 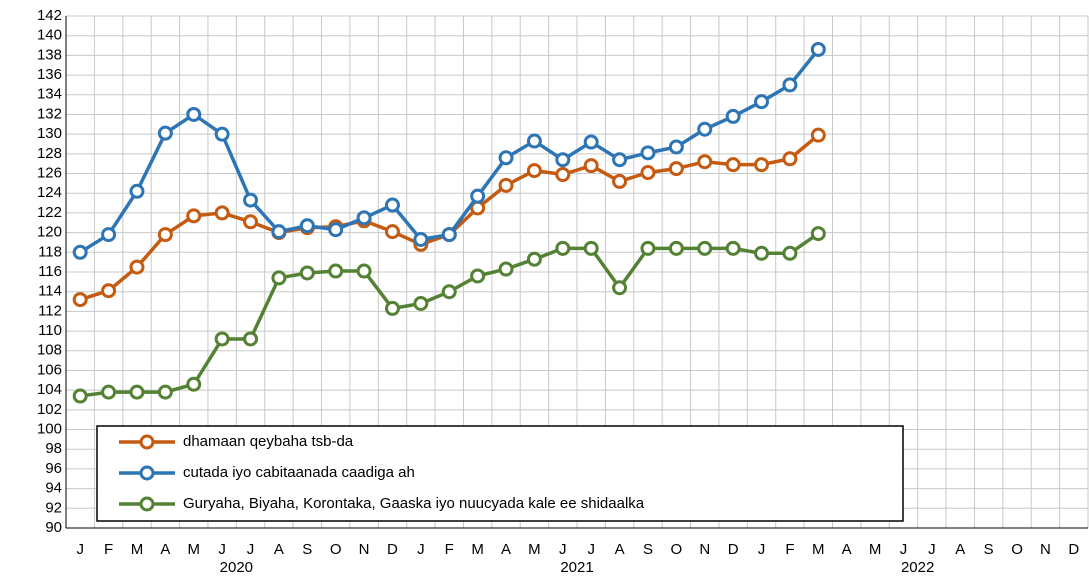 What do you see at coordinates (50, 251) in the screenshot?
I see `y-tick-label: 118` at bounding box center [50, 251].